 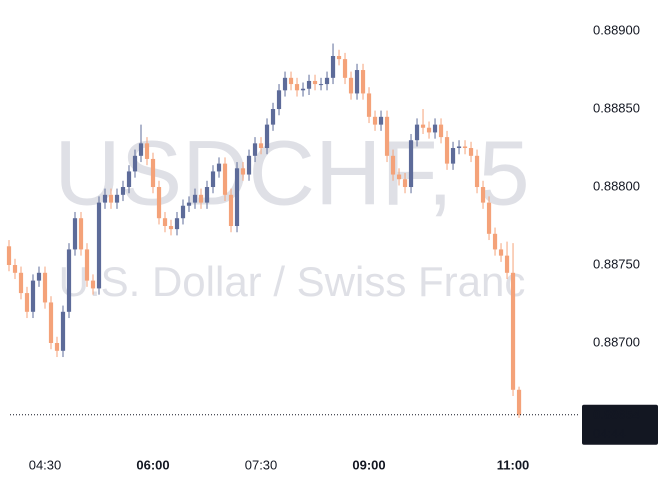 I want to click on watermark-subtitle: U.S. Dollar / Swiss Franc, so click(x=292, y=281).